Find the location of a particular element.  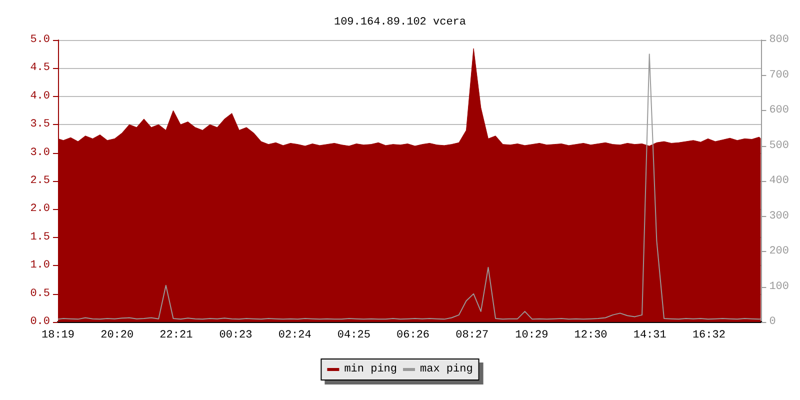

x-tick-label: 04:25 is located at coordinates (353, 336).